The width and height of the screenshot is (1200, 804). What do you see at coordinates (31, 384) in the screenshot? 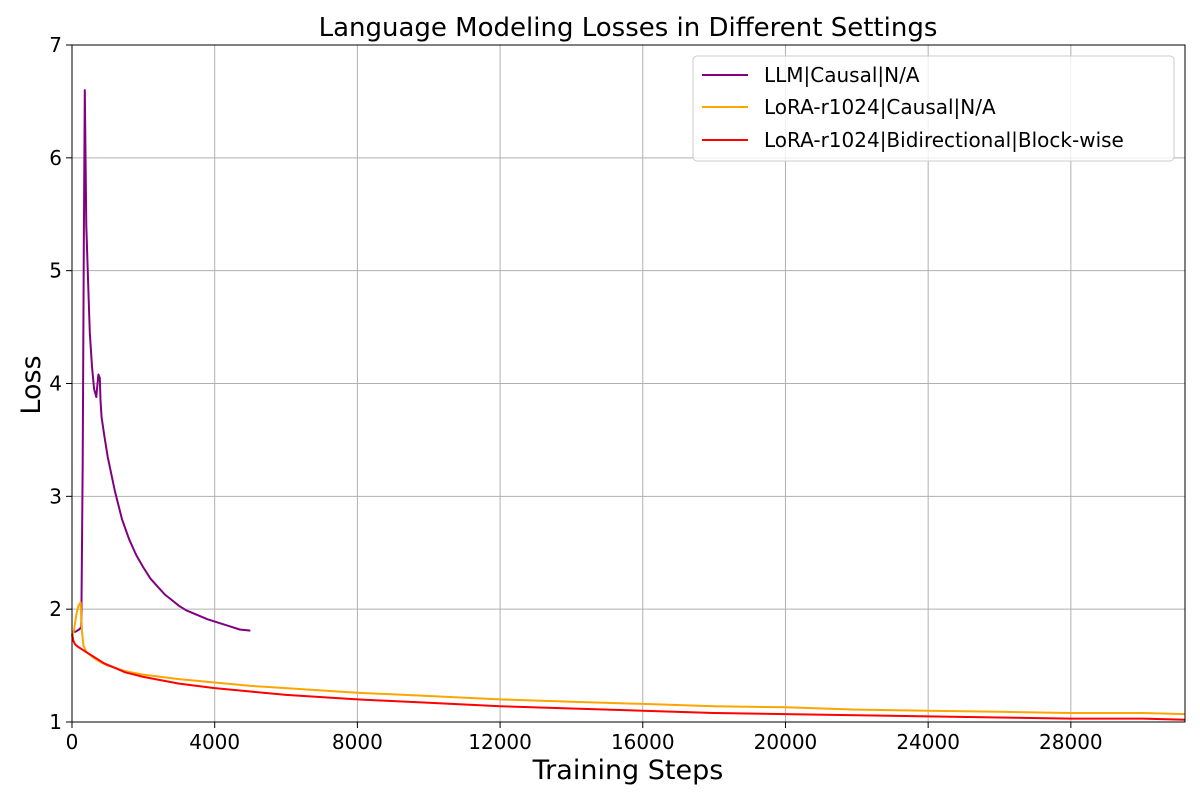
I see `y-axis-label: Loss` at bounding box center [31, 384].